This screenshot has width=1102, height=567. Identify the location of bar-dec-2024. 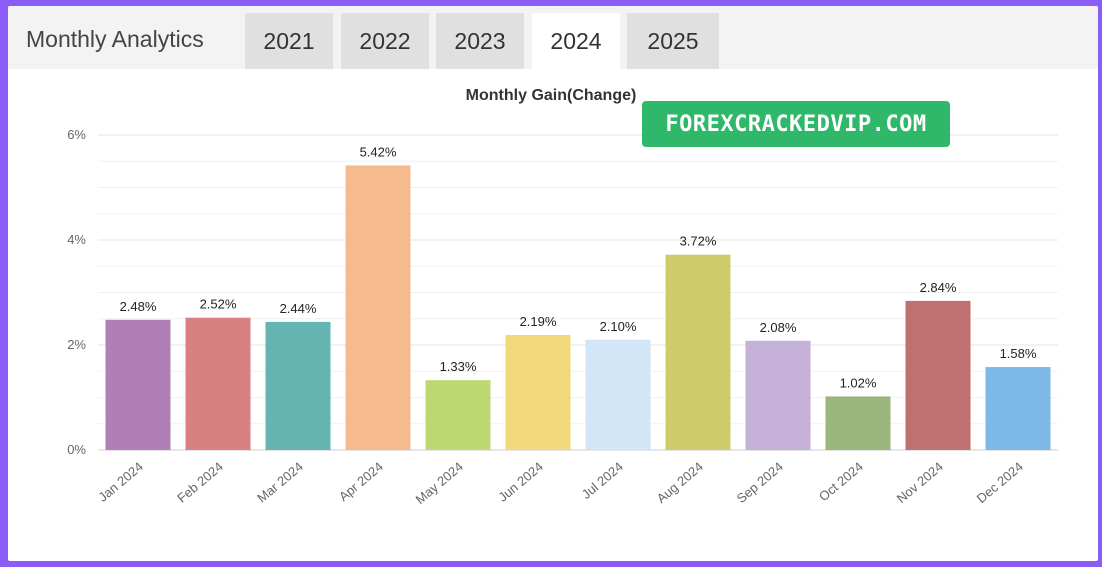
(1018, 408).